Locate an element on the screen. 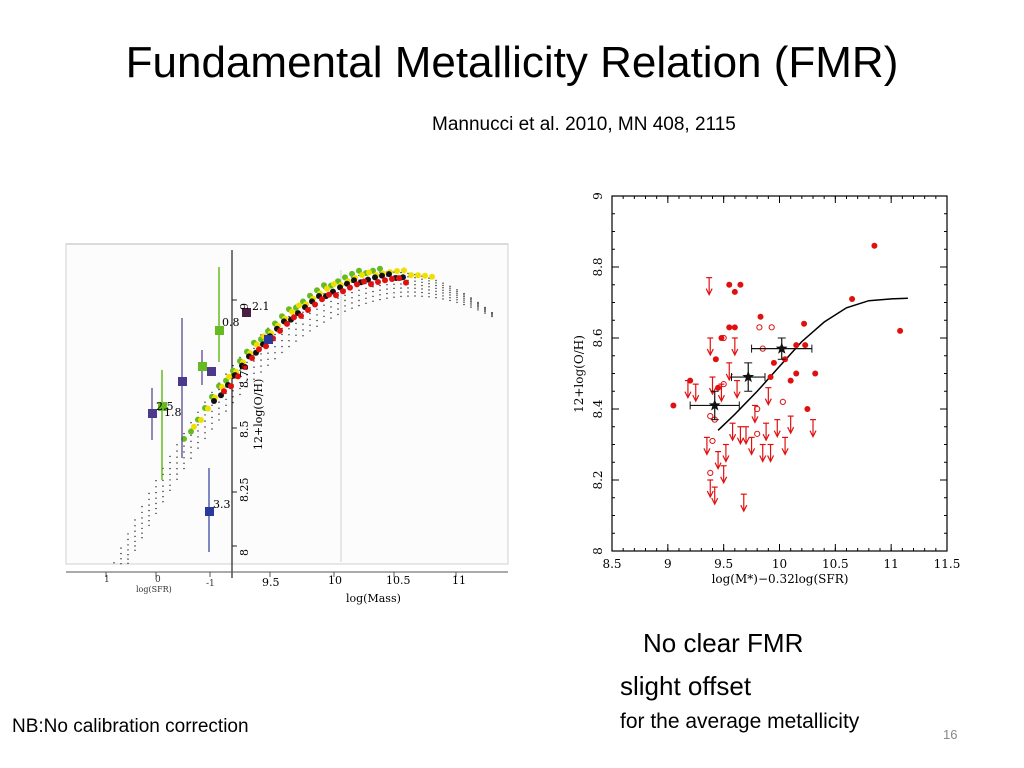  x-tick-label: 9.5 is located at coordinates (271, 582).